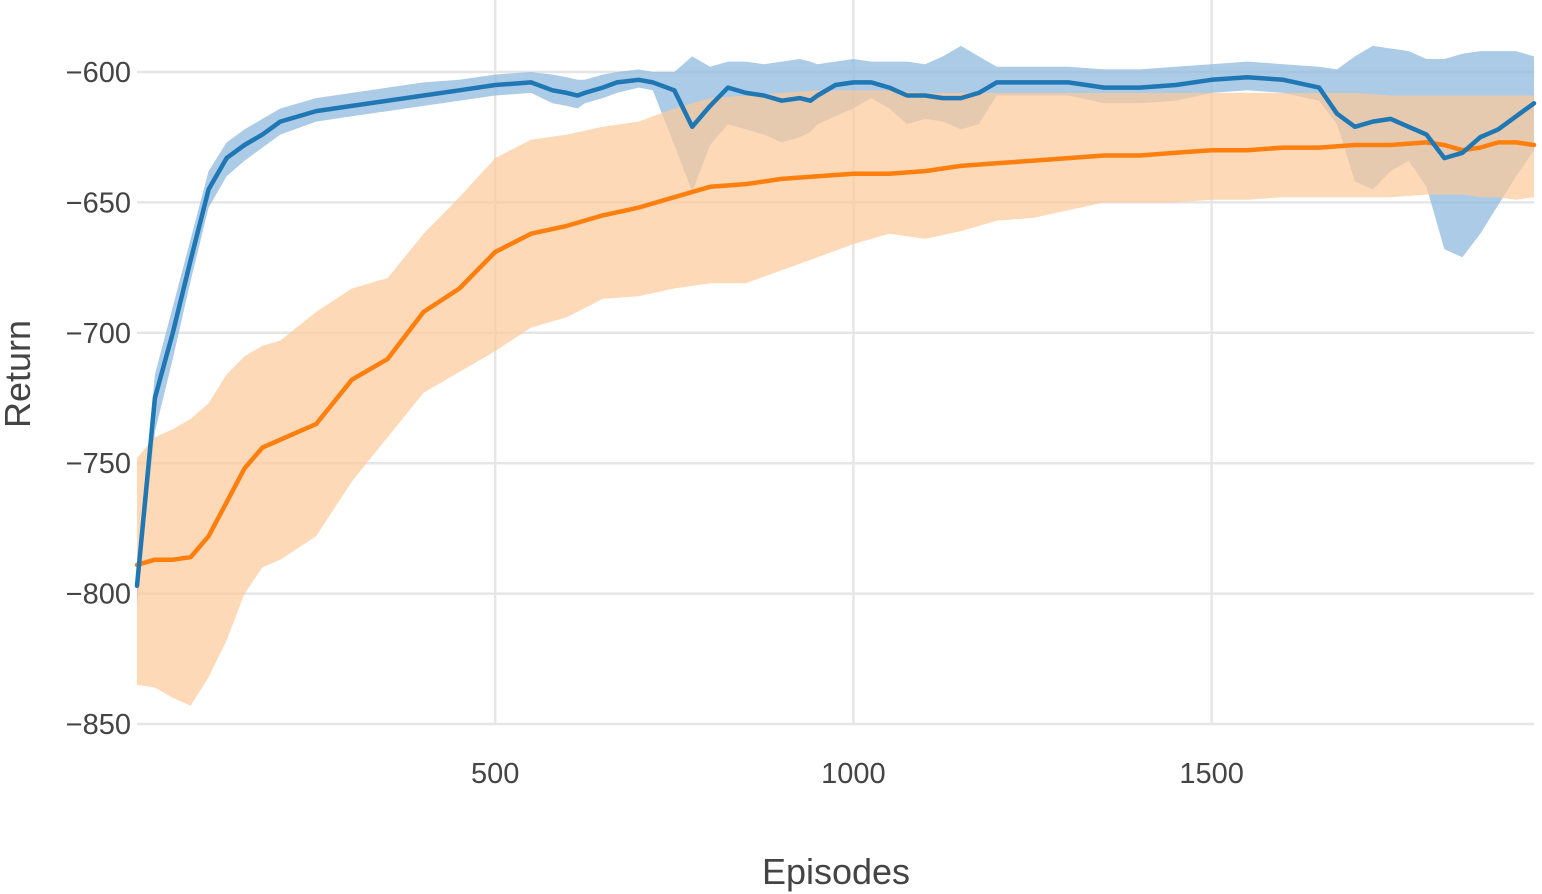 This screenshot has height=894, width=1542. What do you see at coordinates (98, 595) in the screenshot?
I see `y-tick-label: −800` at bounding box center [98, 595].